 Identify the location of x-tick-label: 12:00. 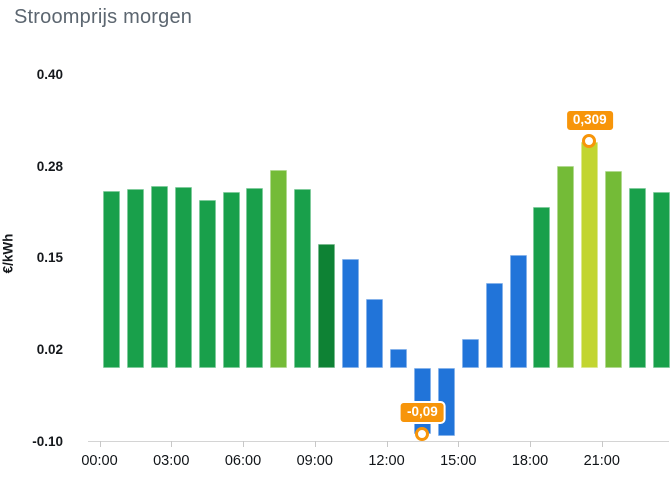
(386, 461).